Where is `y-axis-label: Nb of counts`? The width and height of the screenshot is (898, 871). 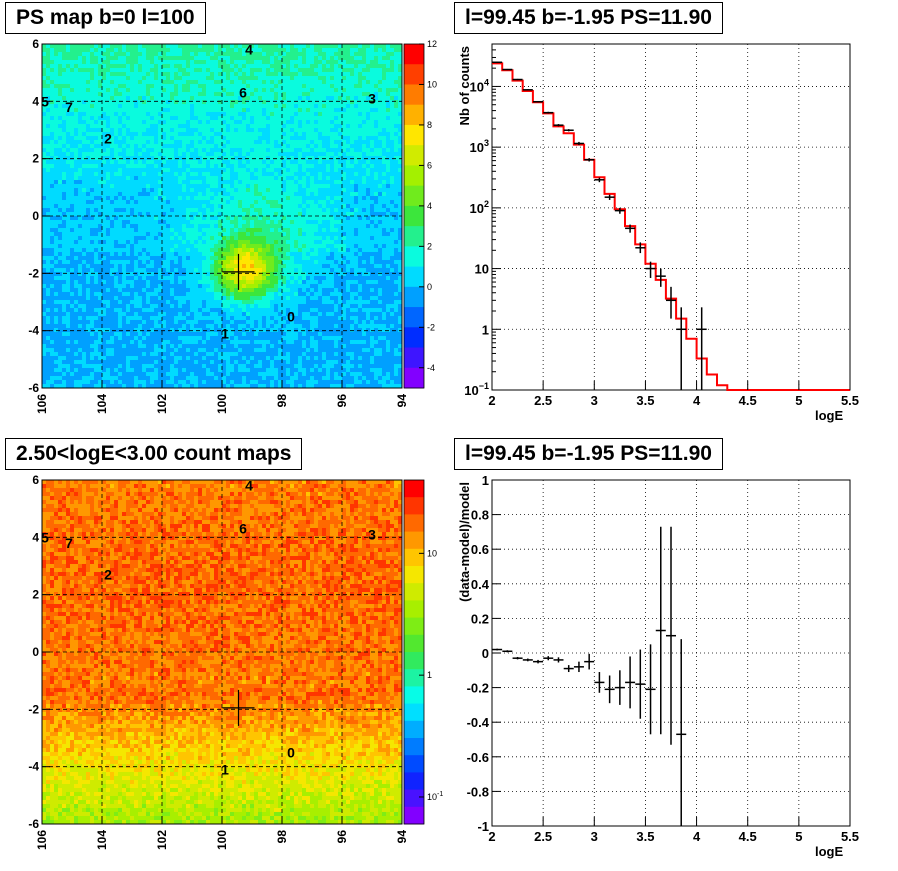 y-axis-label: Nb of counts is located at coordinates (464, 85).